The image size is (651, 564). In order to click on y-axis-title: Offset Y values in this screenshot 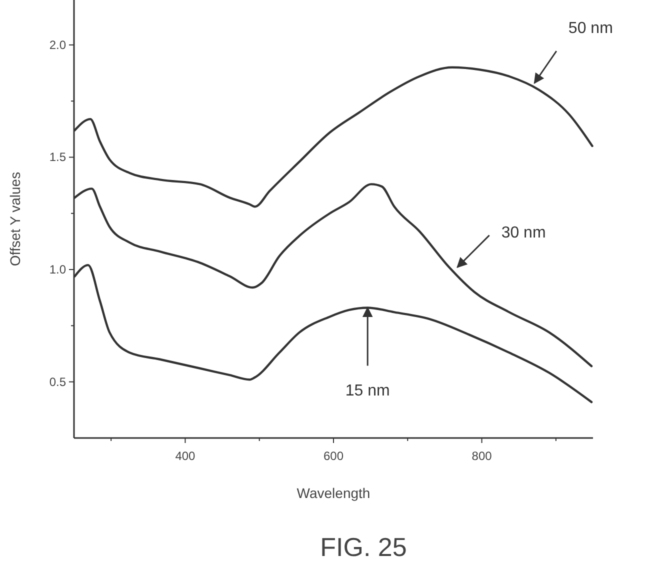, I will do `click(15, 219)`.